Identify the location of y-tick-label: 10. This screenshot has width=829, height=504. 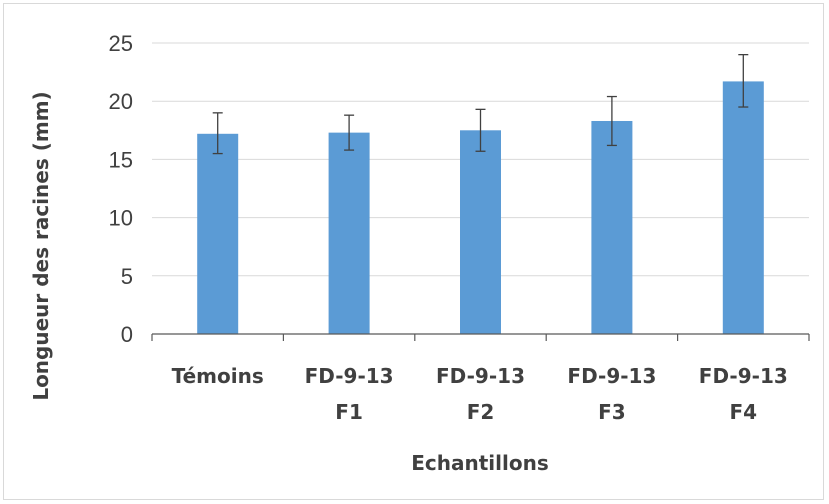
(121, 218).